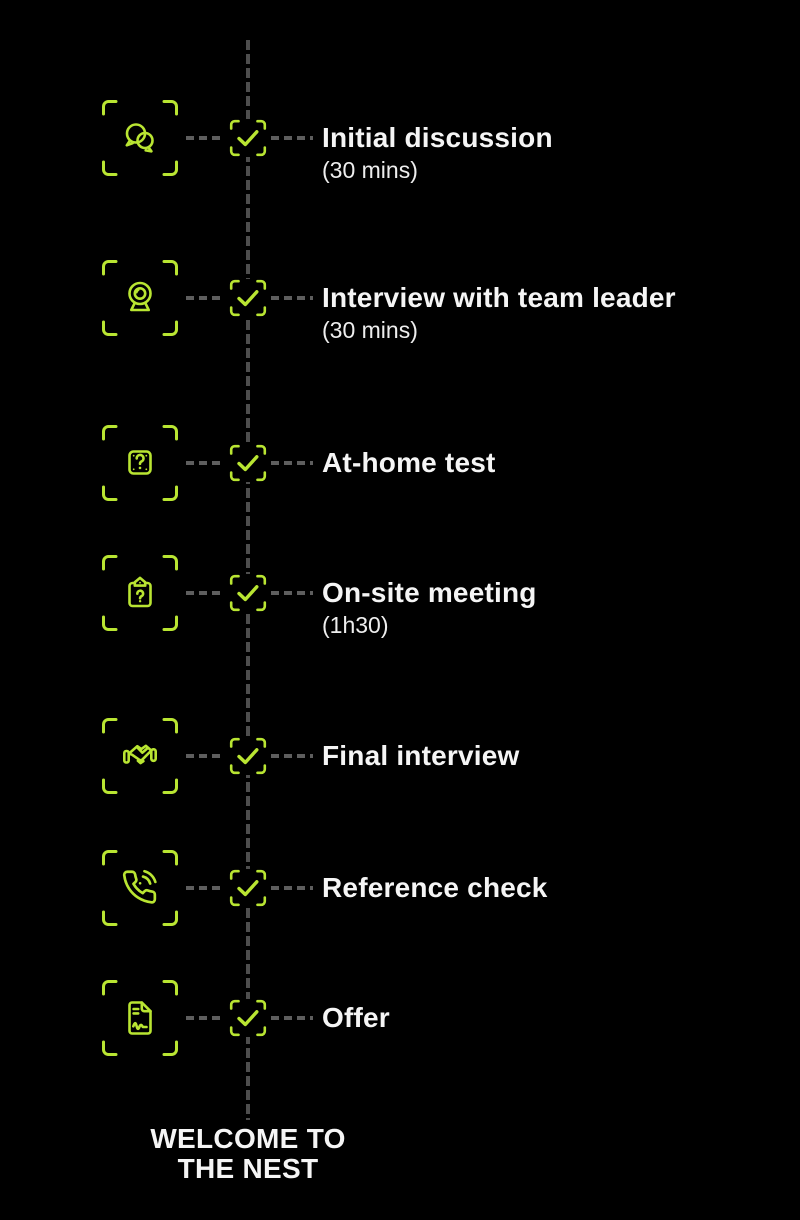  Describe the element at coordinates (429, 592) in the screenshot. I see `step-title: On-site meeting` at that location.